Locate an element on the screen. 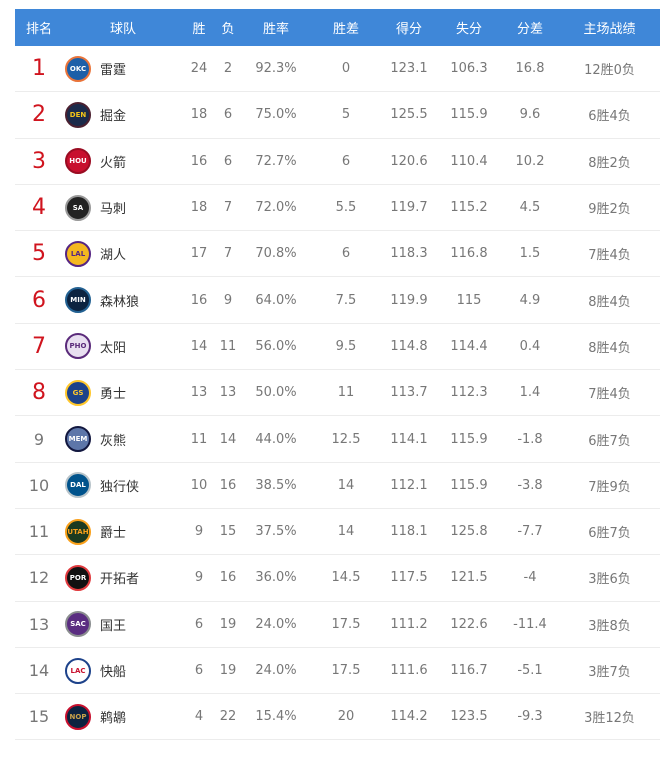 The width and height of the screenshot is (660, 768). win-pct: 36.0% is located at coordinates (276, 578).